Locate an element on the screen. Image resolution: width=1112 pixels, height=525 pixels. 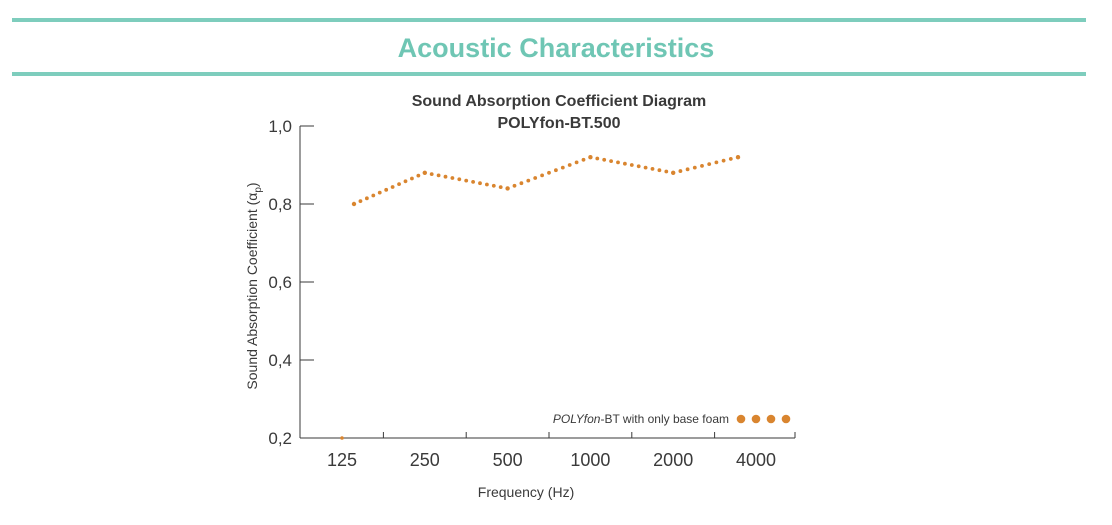
y-axis-label-subscript: p is located at coordinates (258, 190).